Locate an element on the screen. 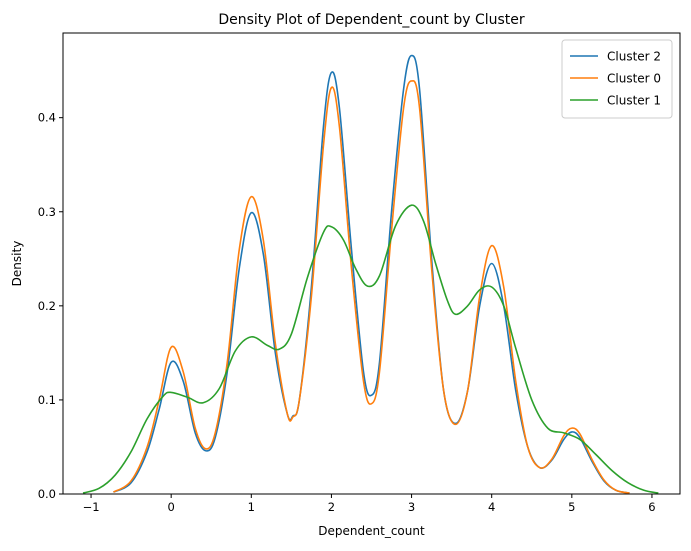 The width and height of the screenshot is (691, 551). legend-box is located at coordinates (617, 79).